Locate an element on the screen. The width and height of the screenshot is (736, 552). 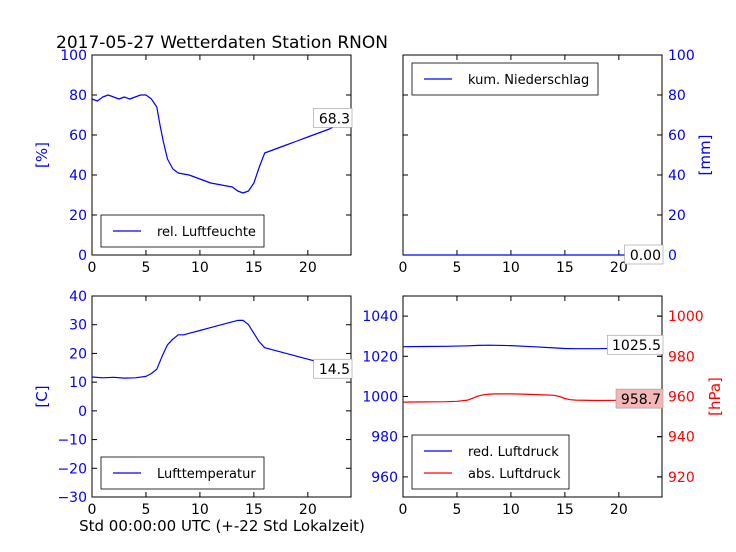
value-label: 0.00 is located at coordinates (645, 256).